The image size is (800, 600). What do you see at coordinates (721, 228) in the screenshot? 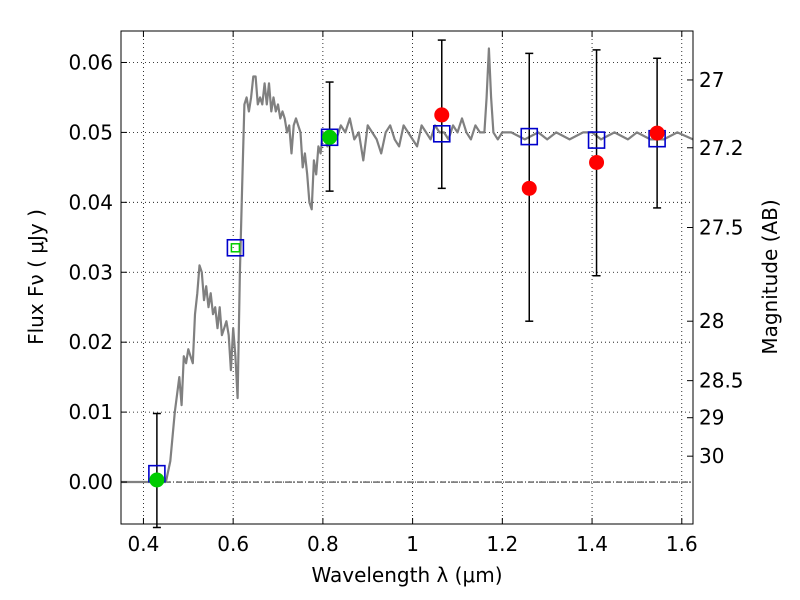
I see `secondary-y-tick-label: 27.5` at bounding box center [721, 228].